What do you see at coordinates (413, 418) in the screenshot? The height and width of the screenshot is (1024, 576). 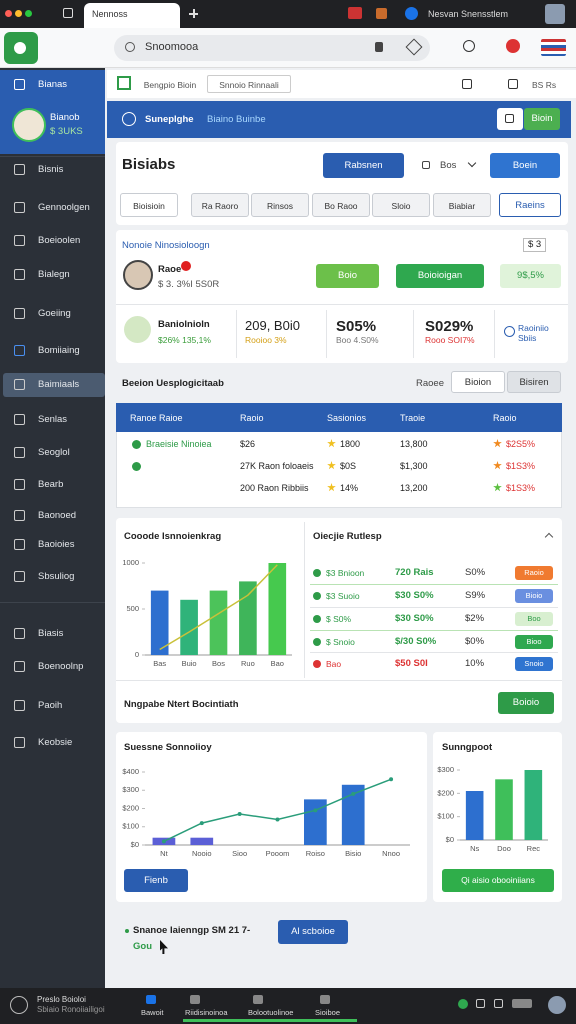 I see `column-header: Traoie` at bounding box center [413, 418].